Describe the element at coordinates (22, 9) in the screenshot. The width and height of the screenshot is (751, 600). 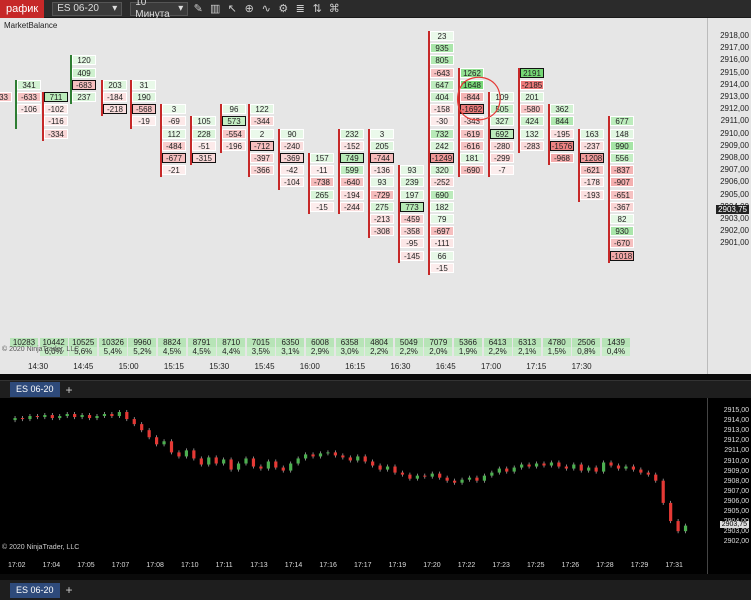
I see `chart-menu-button: рафик` at that location.